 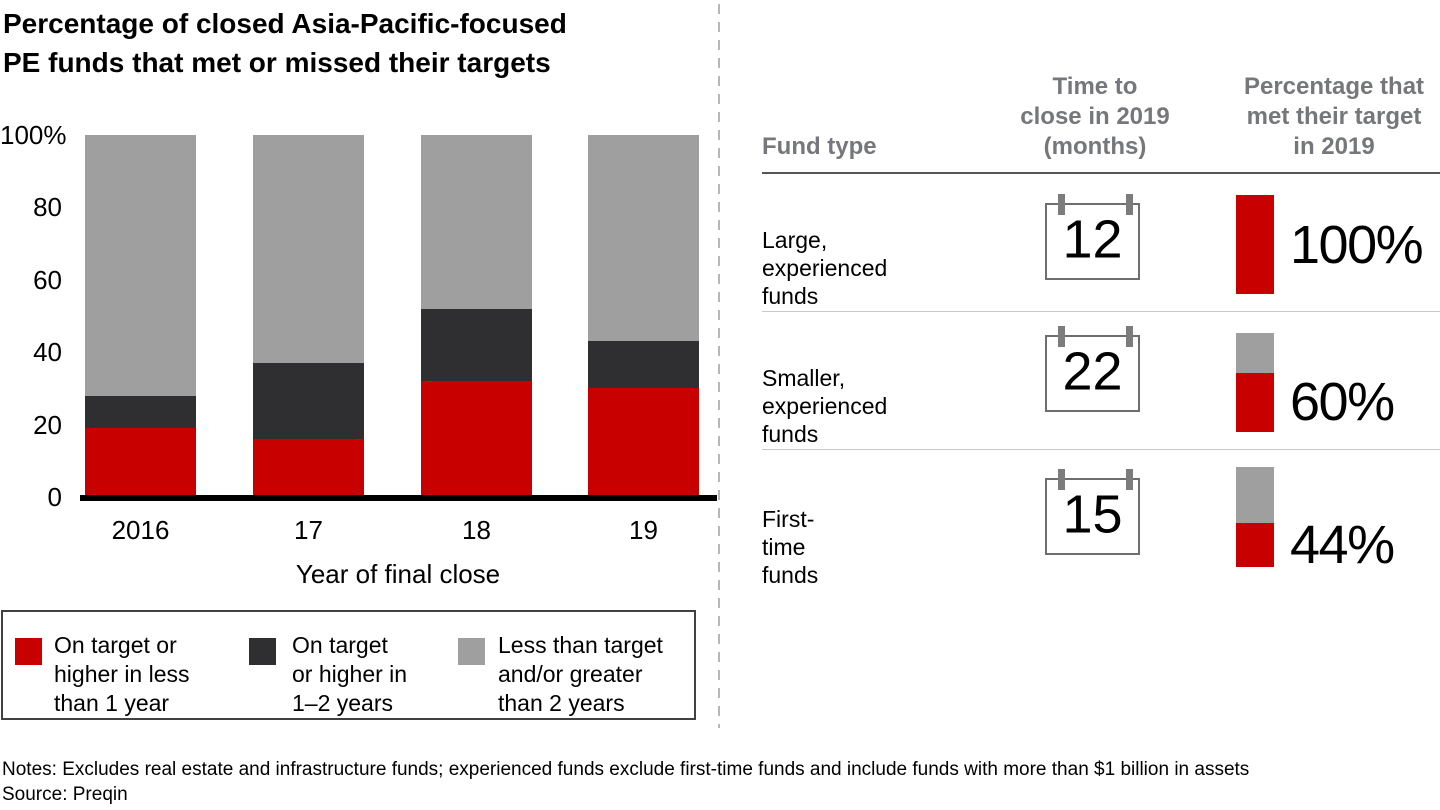 What do you see at coordinates (476, 345) in the screenshot?
I see `bar-segment-18-series1` at bounding box center [476, 345].